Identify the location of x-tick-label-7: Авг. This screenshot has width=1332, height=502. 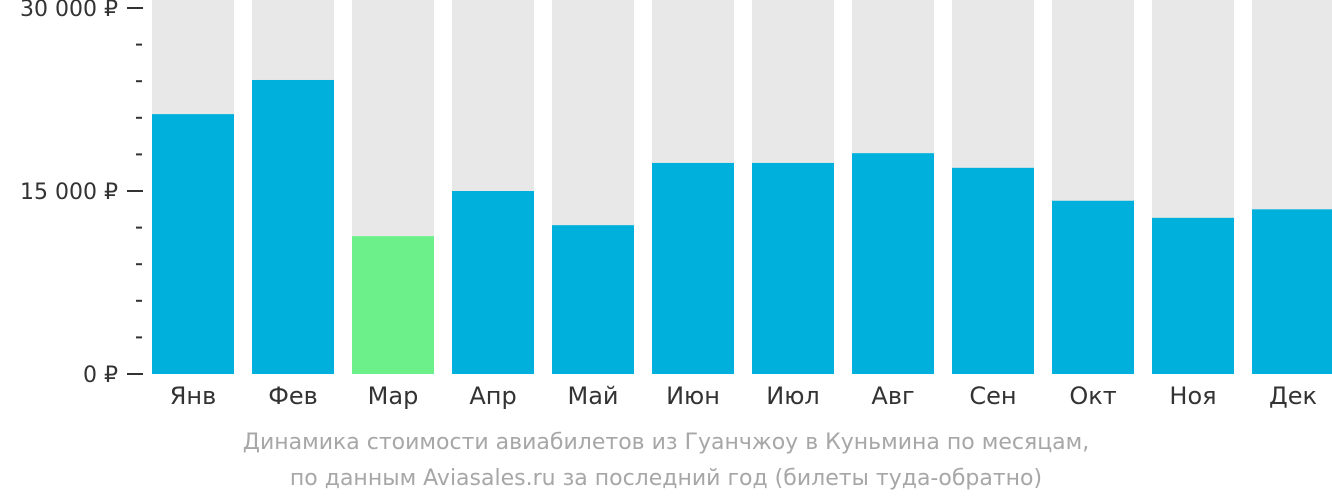
(892, 396).